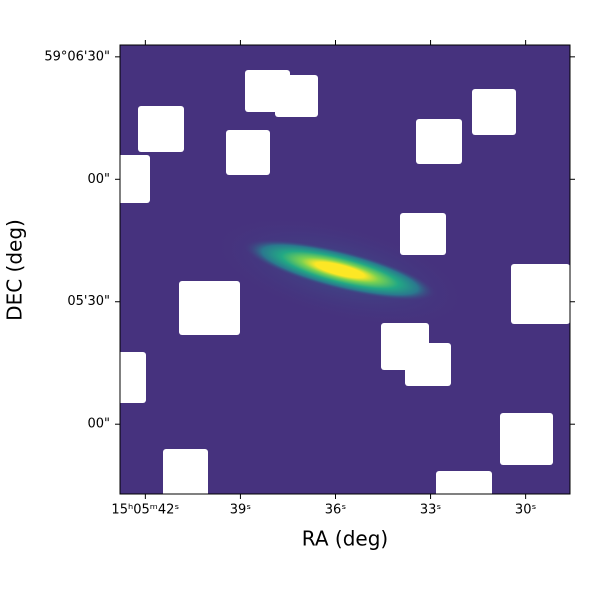  I want to click on y-axis-label: DEC (deg), so click(15, 270).